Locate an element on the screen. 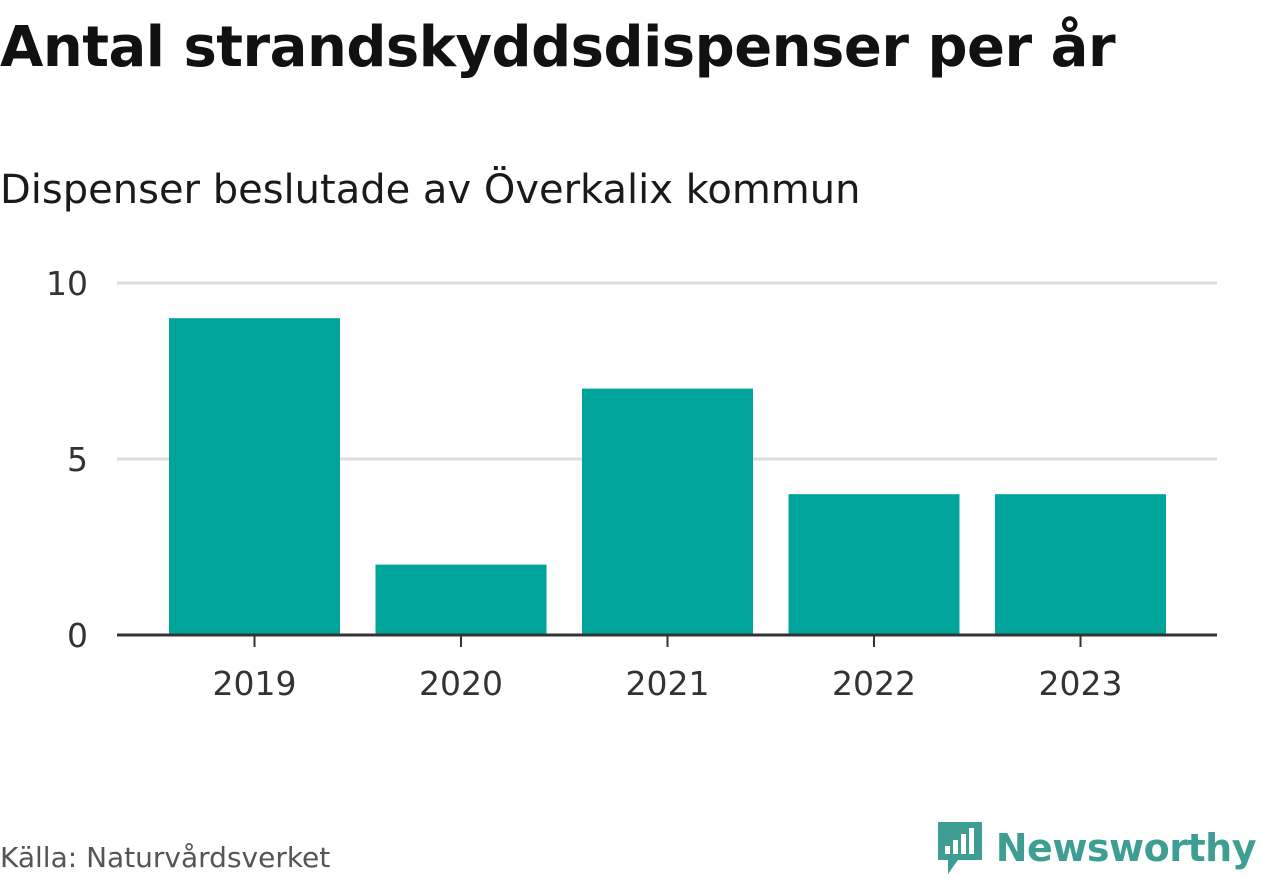  bar-2022 is located at coordinates (874, 564).